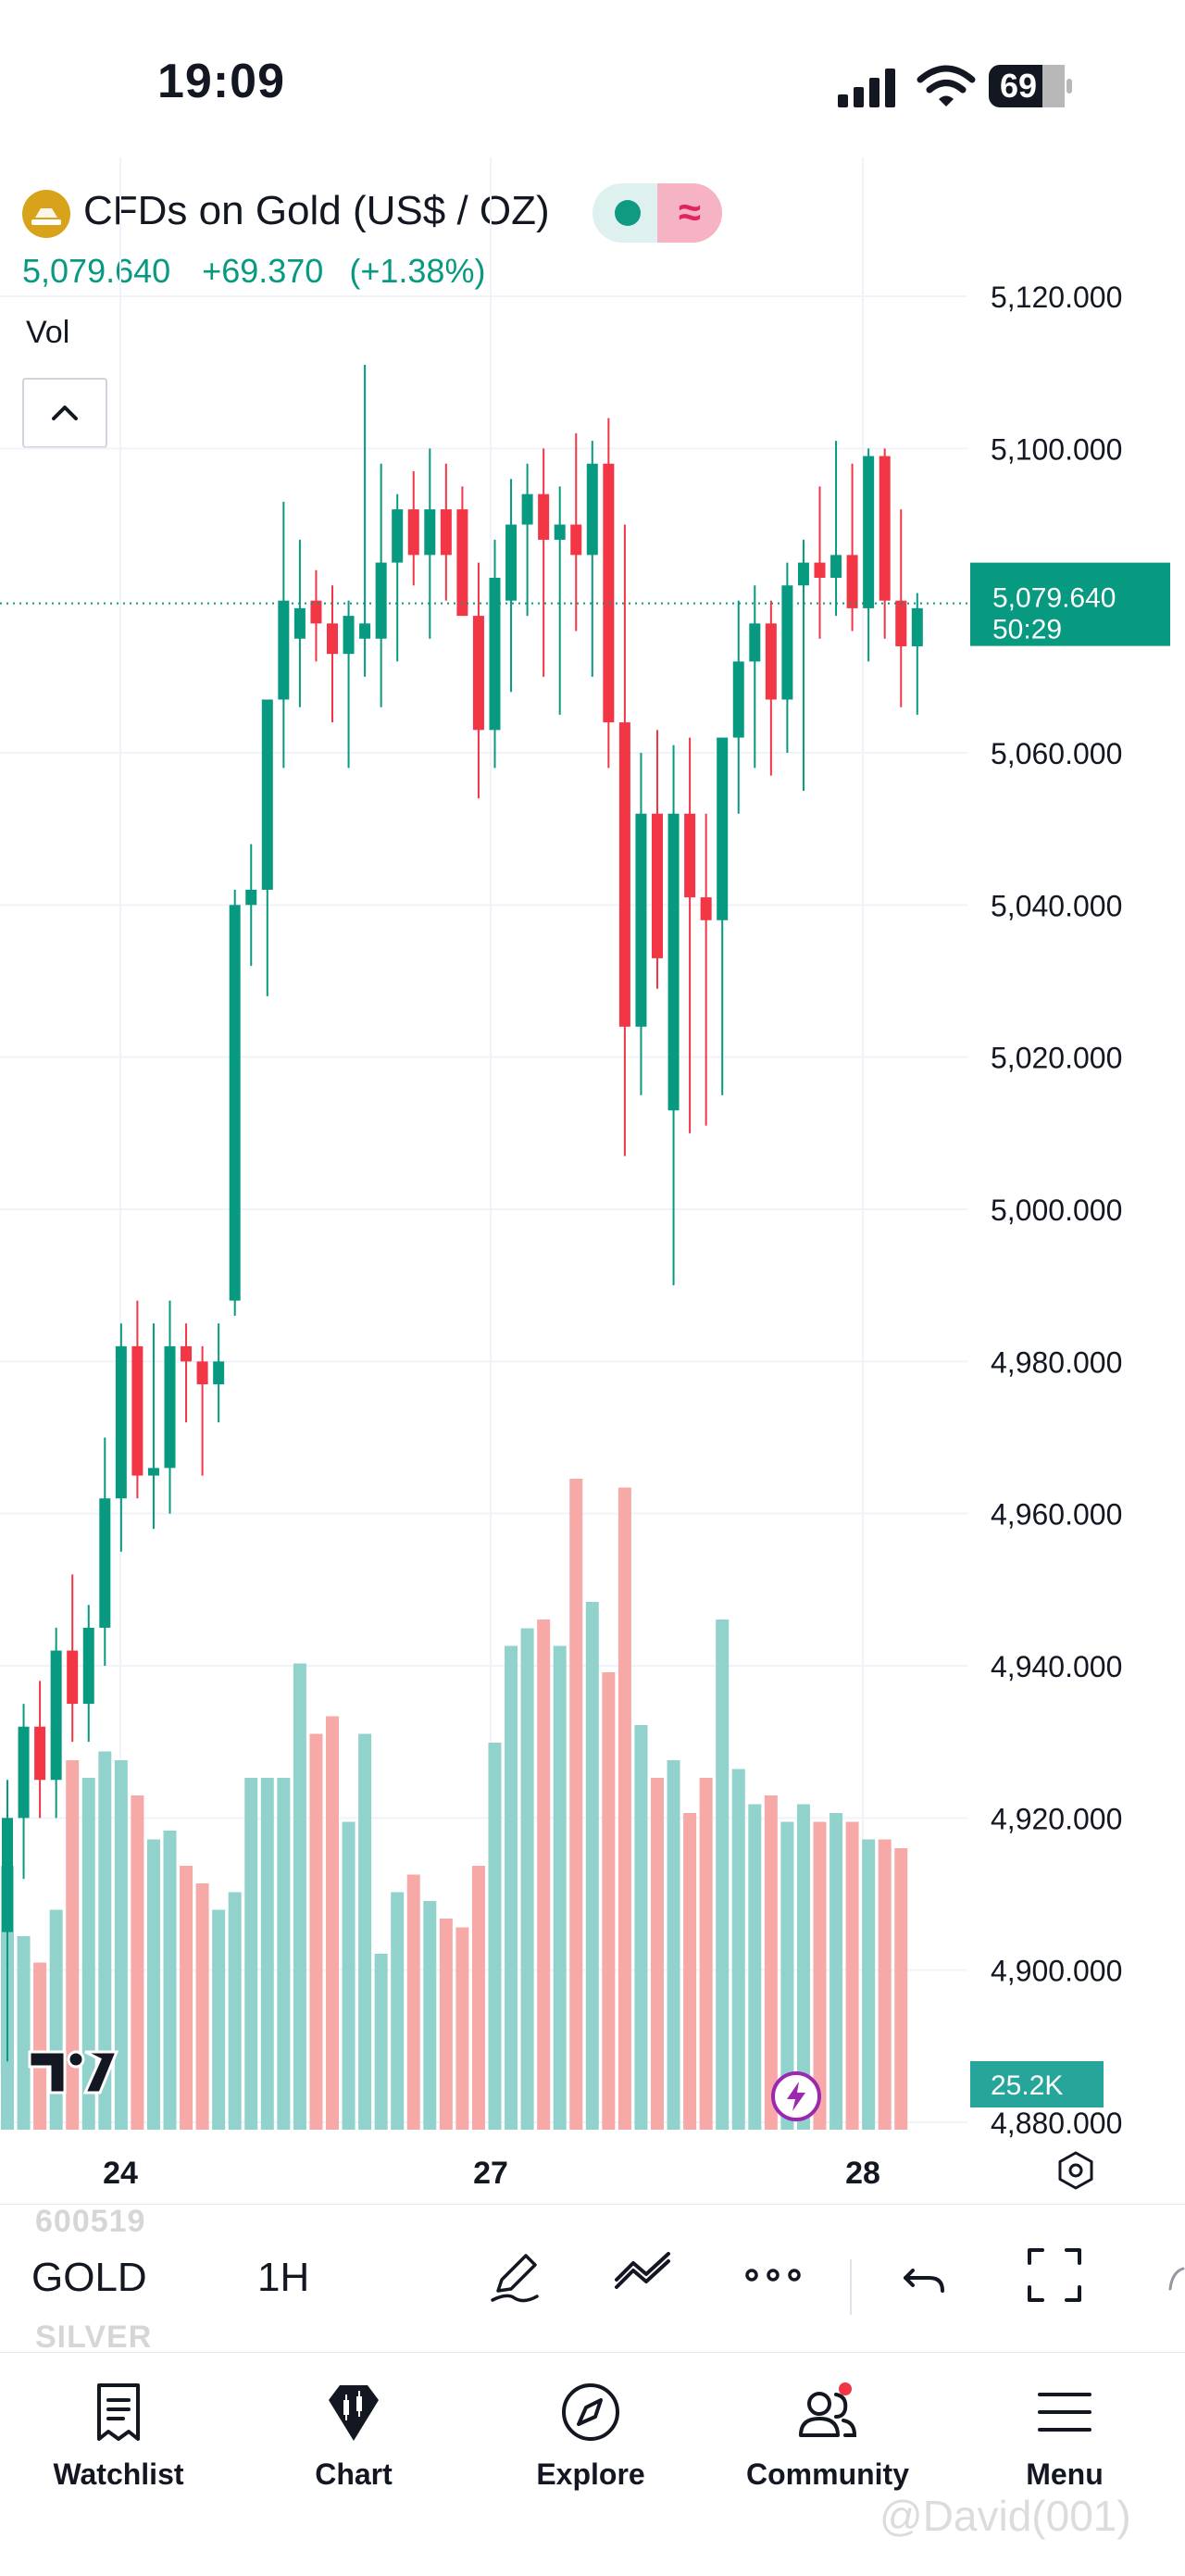 The height and width of the screenshot is (2576, 1185). Describe the element at coordinates (354, 2474) in the screenshot. I see `nav-chart-label: Chart` at that location.